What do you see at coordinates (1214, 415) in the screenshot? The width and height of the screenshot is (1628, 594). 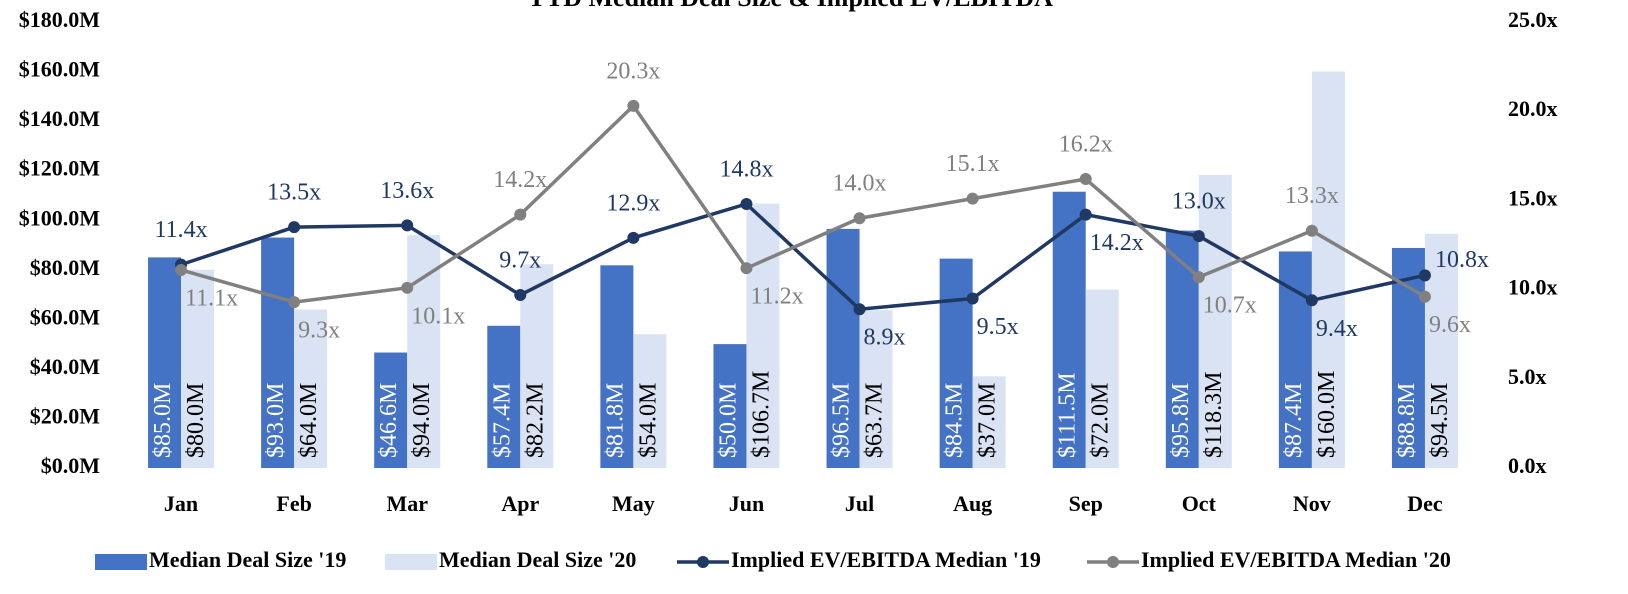 I see `bar-value-label: $118.3M` at bounding box center [1214, 415].